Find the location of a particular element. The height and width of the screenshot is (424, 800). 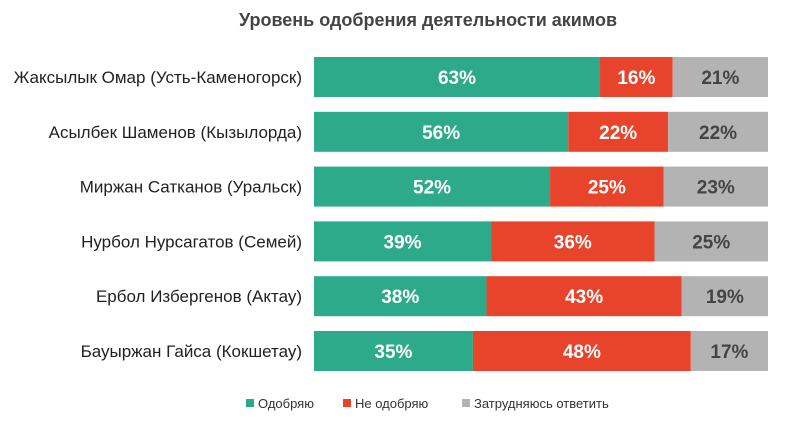

legend-item: Одобряю is located at coordinates (280, 403).